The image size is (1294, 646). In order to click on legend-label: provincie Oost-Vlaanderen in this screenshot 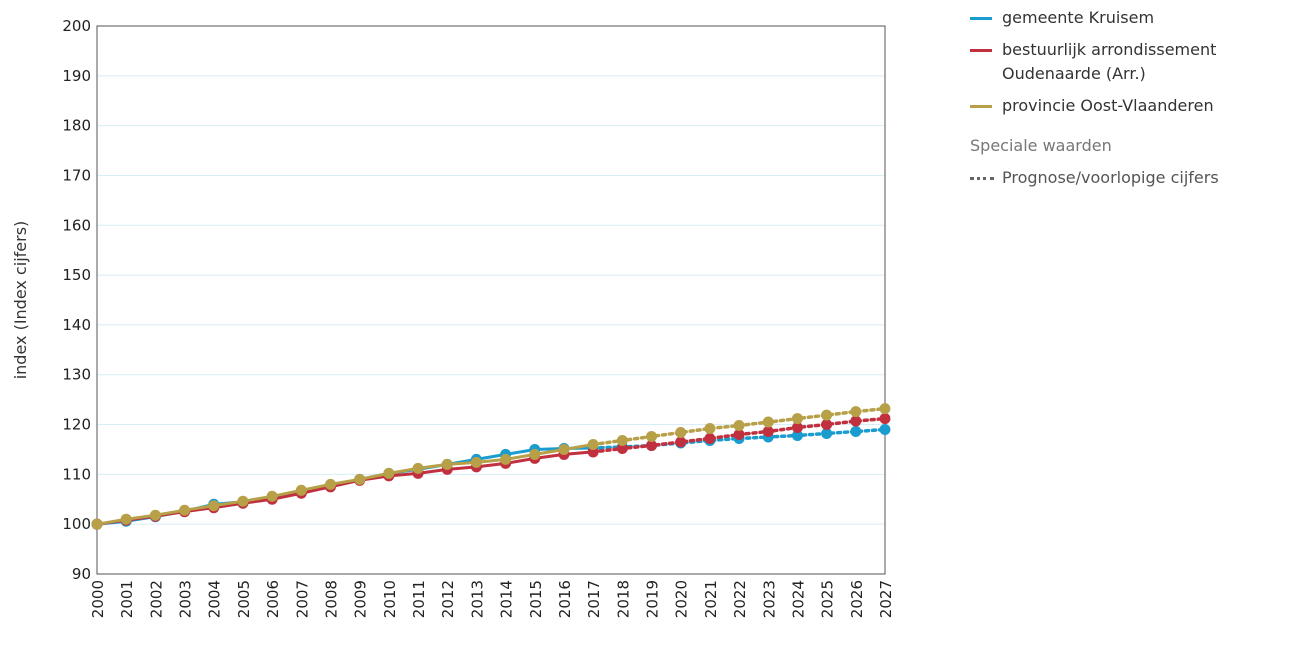, I will do `click(1108, 105)`.